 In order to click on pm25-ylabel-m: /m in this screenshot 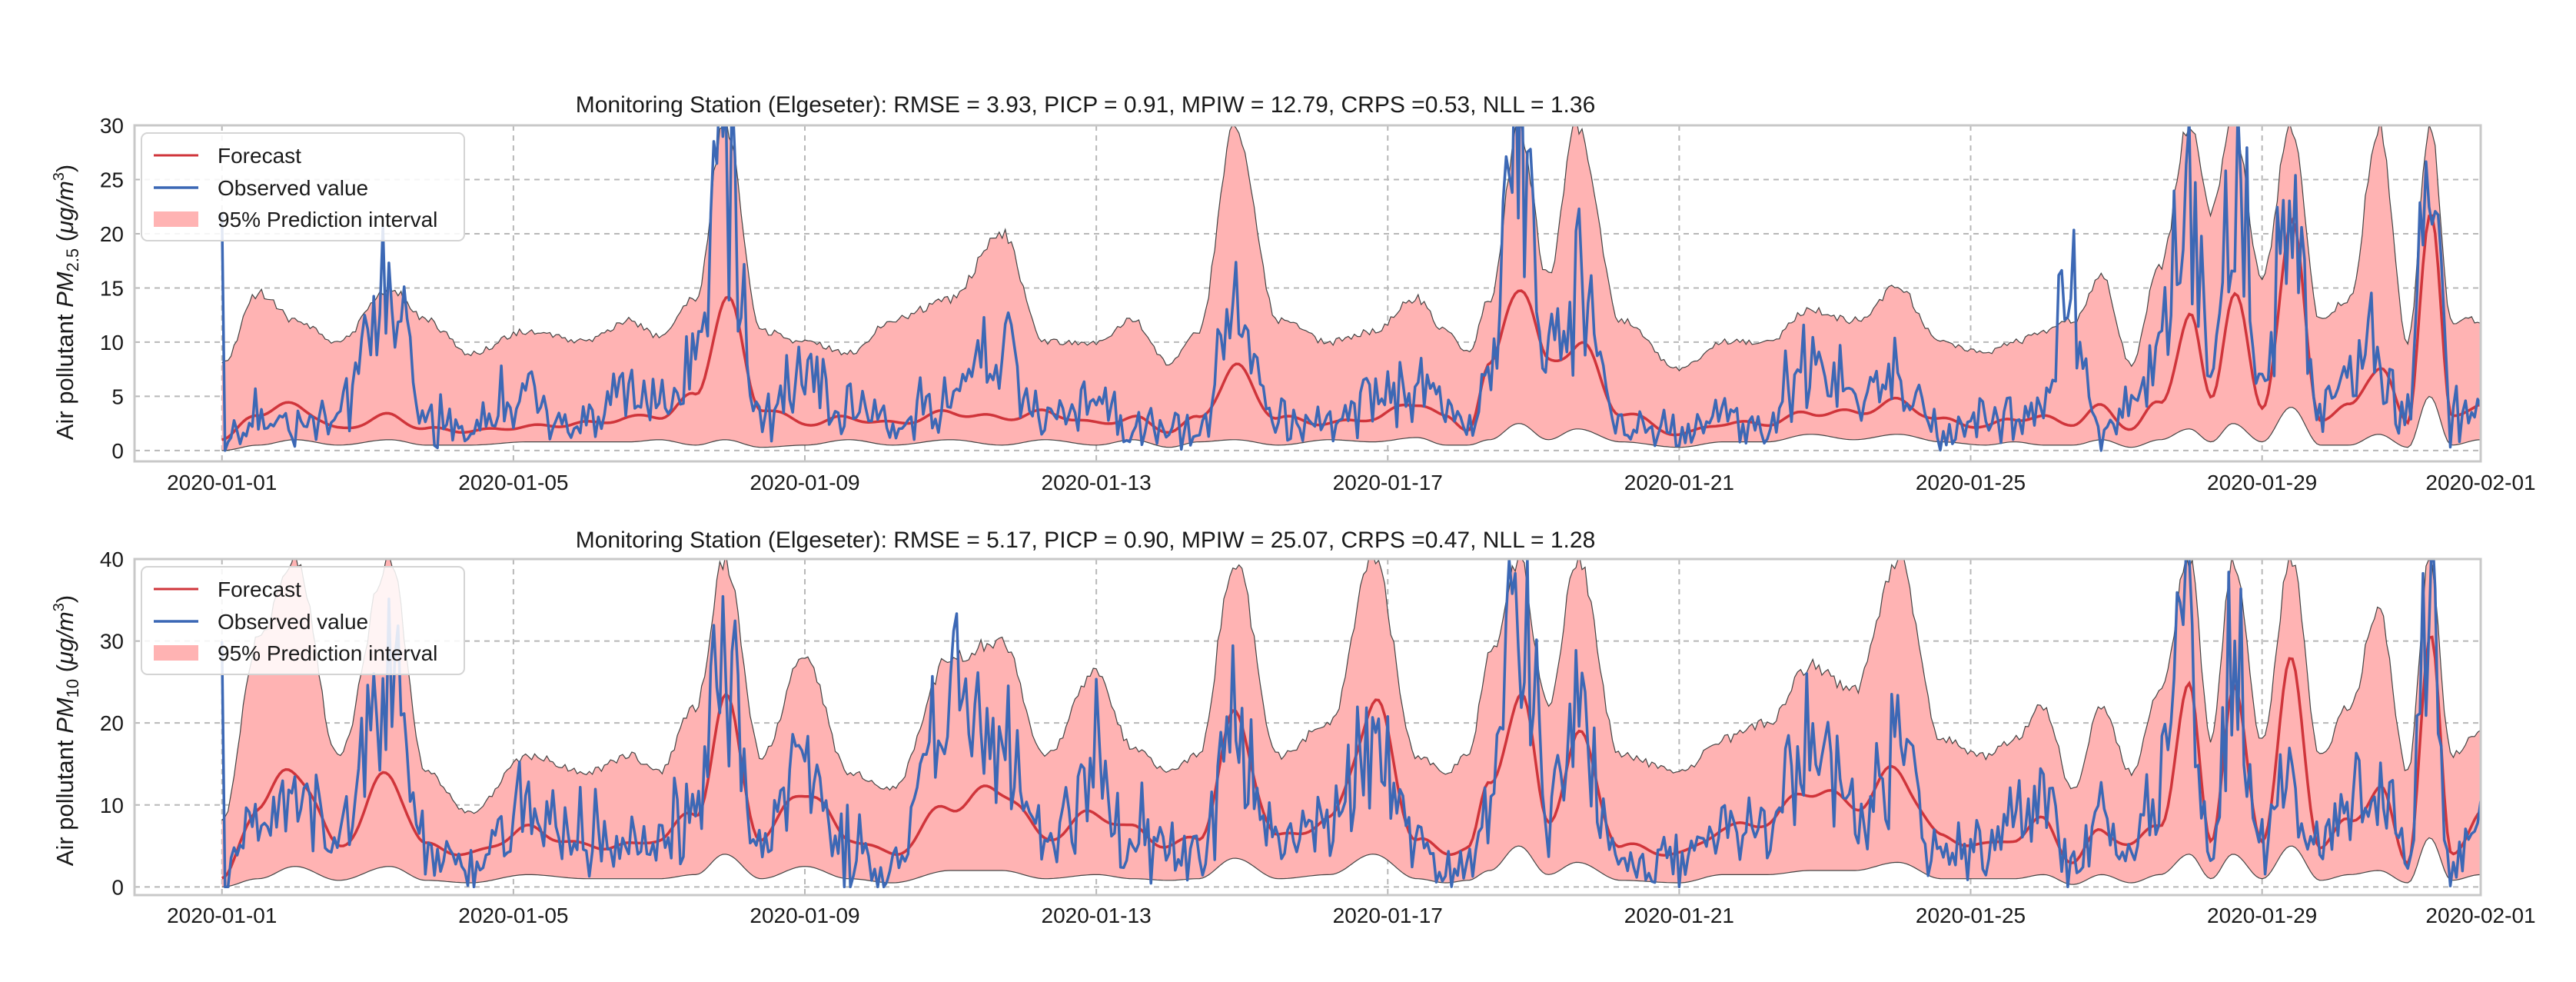, I will do `click(65, 194)`.